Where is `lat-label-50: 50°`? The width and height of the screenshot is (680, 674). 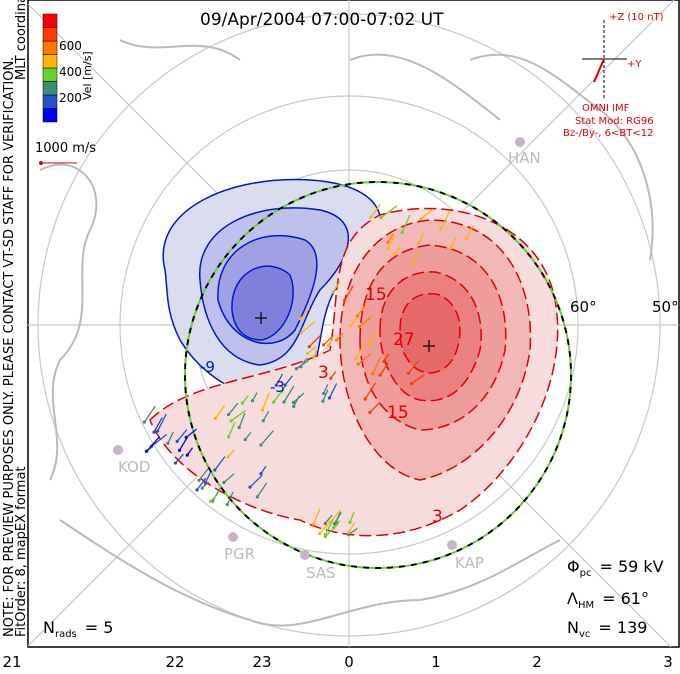
lat-label-50: 50° is located at coordinates (665, 307).